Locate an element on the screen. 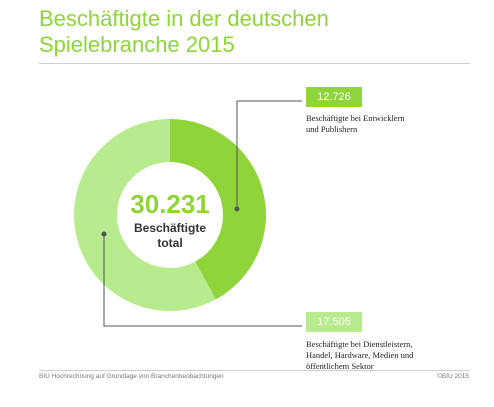 This screenshot has height=407, width=494. chart-title-line-1: Beschäftigte in der deutschen is located at coordinates (184, 18).